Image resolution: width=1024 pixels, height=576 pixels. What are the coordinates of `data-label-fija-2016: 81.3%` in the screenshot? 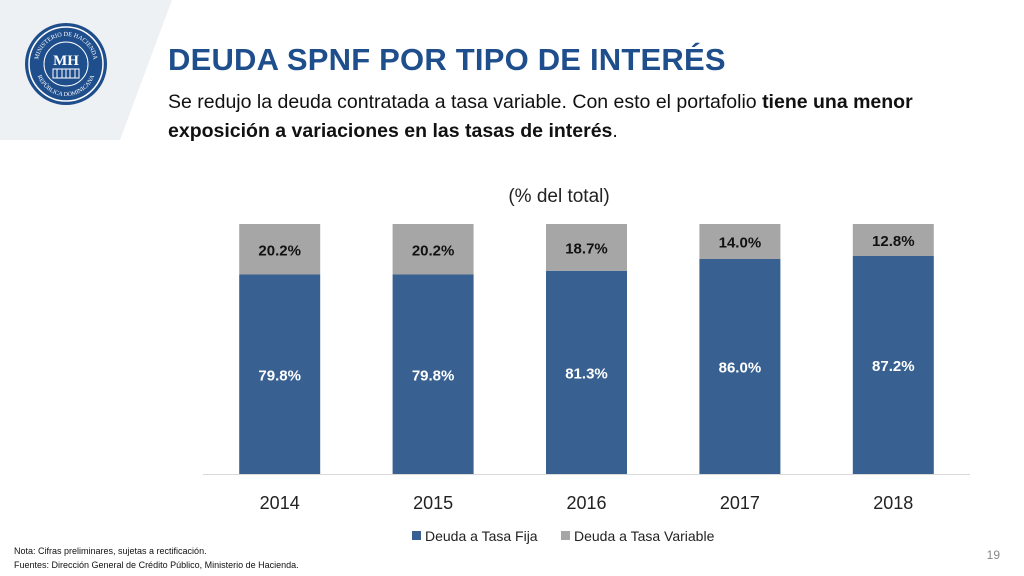 It's located at (586, 373).